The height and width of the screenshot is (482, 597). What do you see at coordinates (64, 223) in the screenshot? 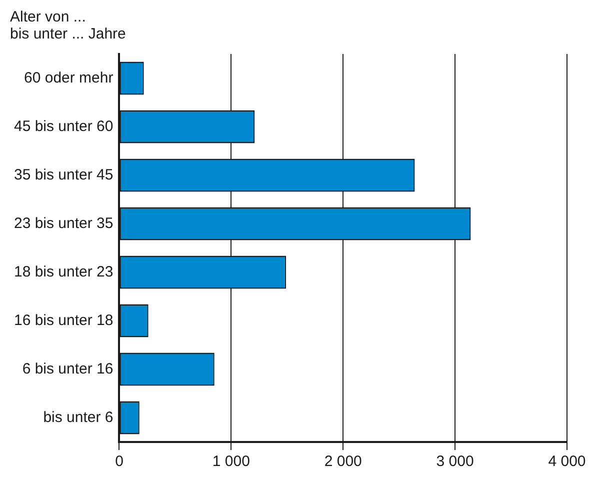
I see `y-tick-label: 23 bis unter 35` at bounding box center [64, 223].